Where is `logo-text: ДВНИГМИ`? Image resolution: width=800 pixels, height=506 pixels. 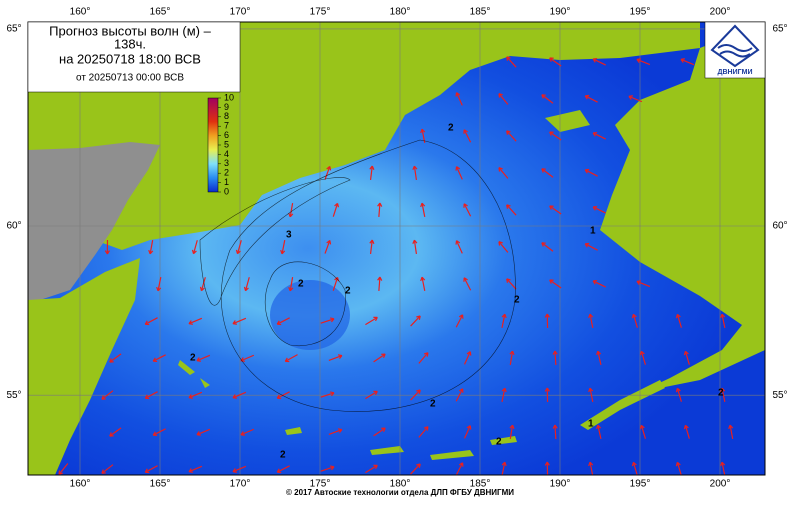
logo-text: ДВНИГМИ is located at coordinates (735, 72).